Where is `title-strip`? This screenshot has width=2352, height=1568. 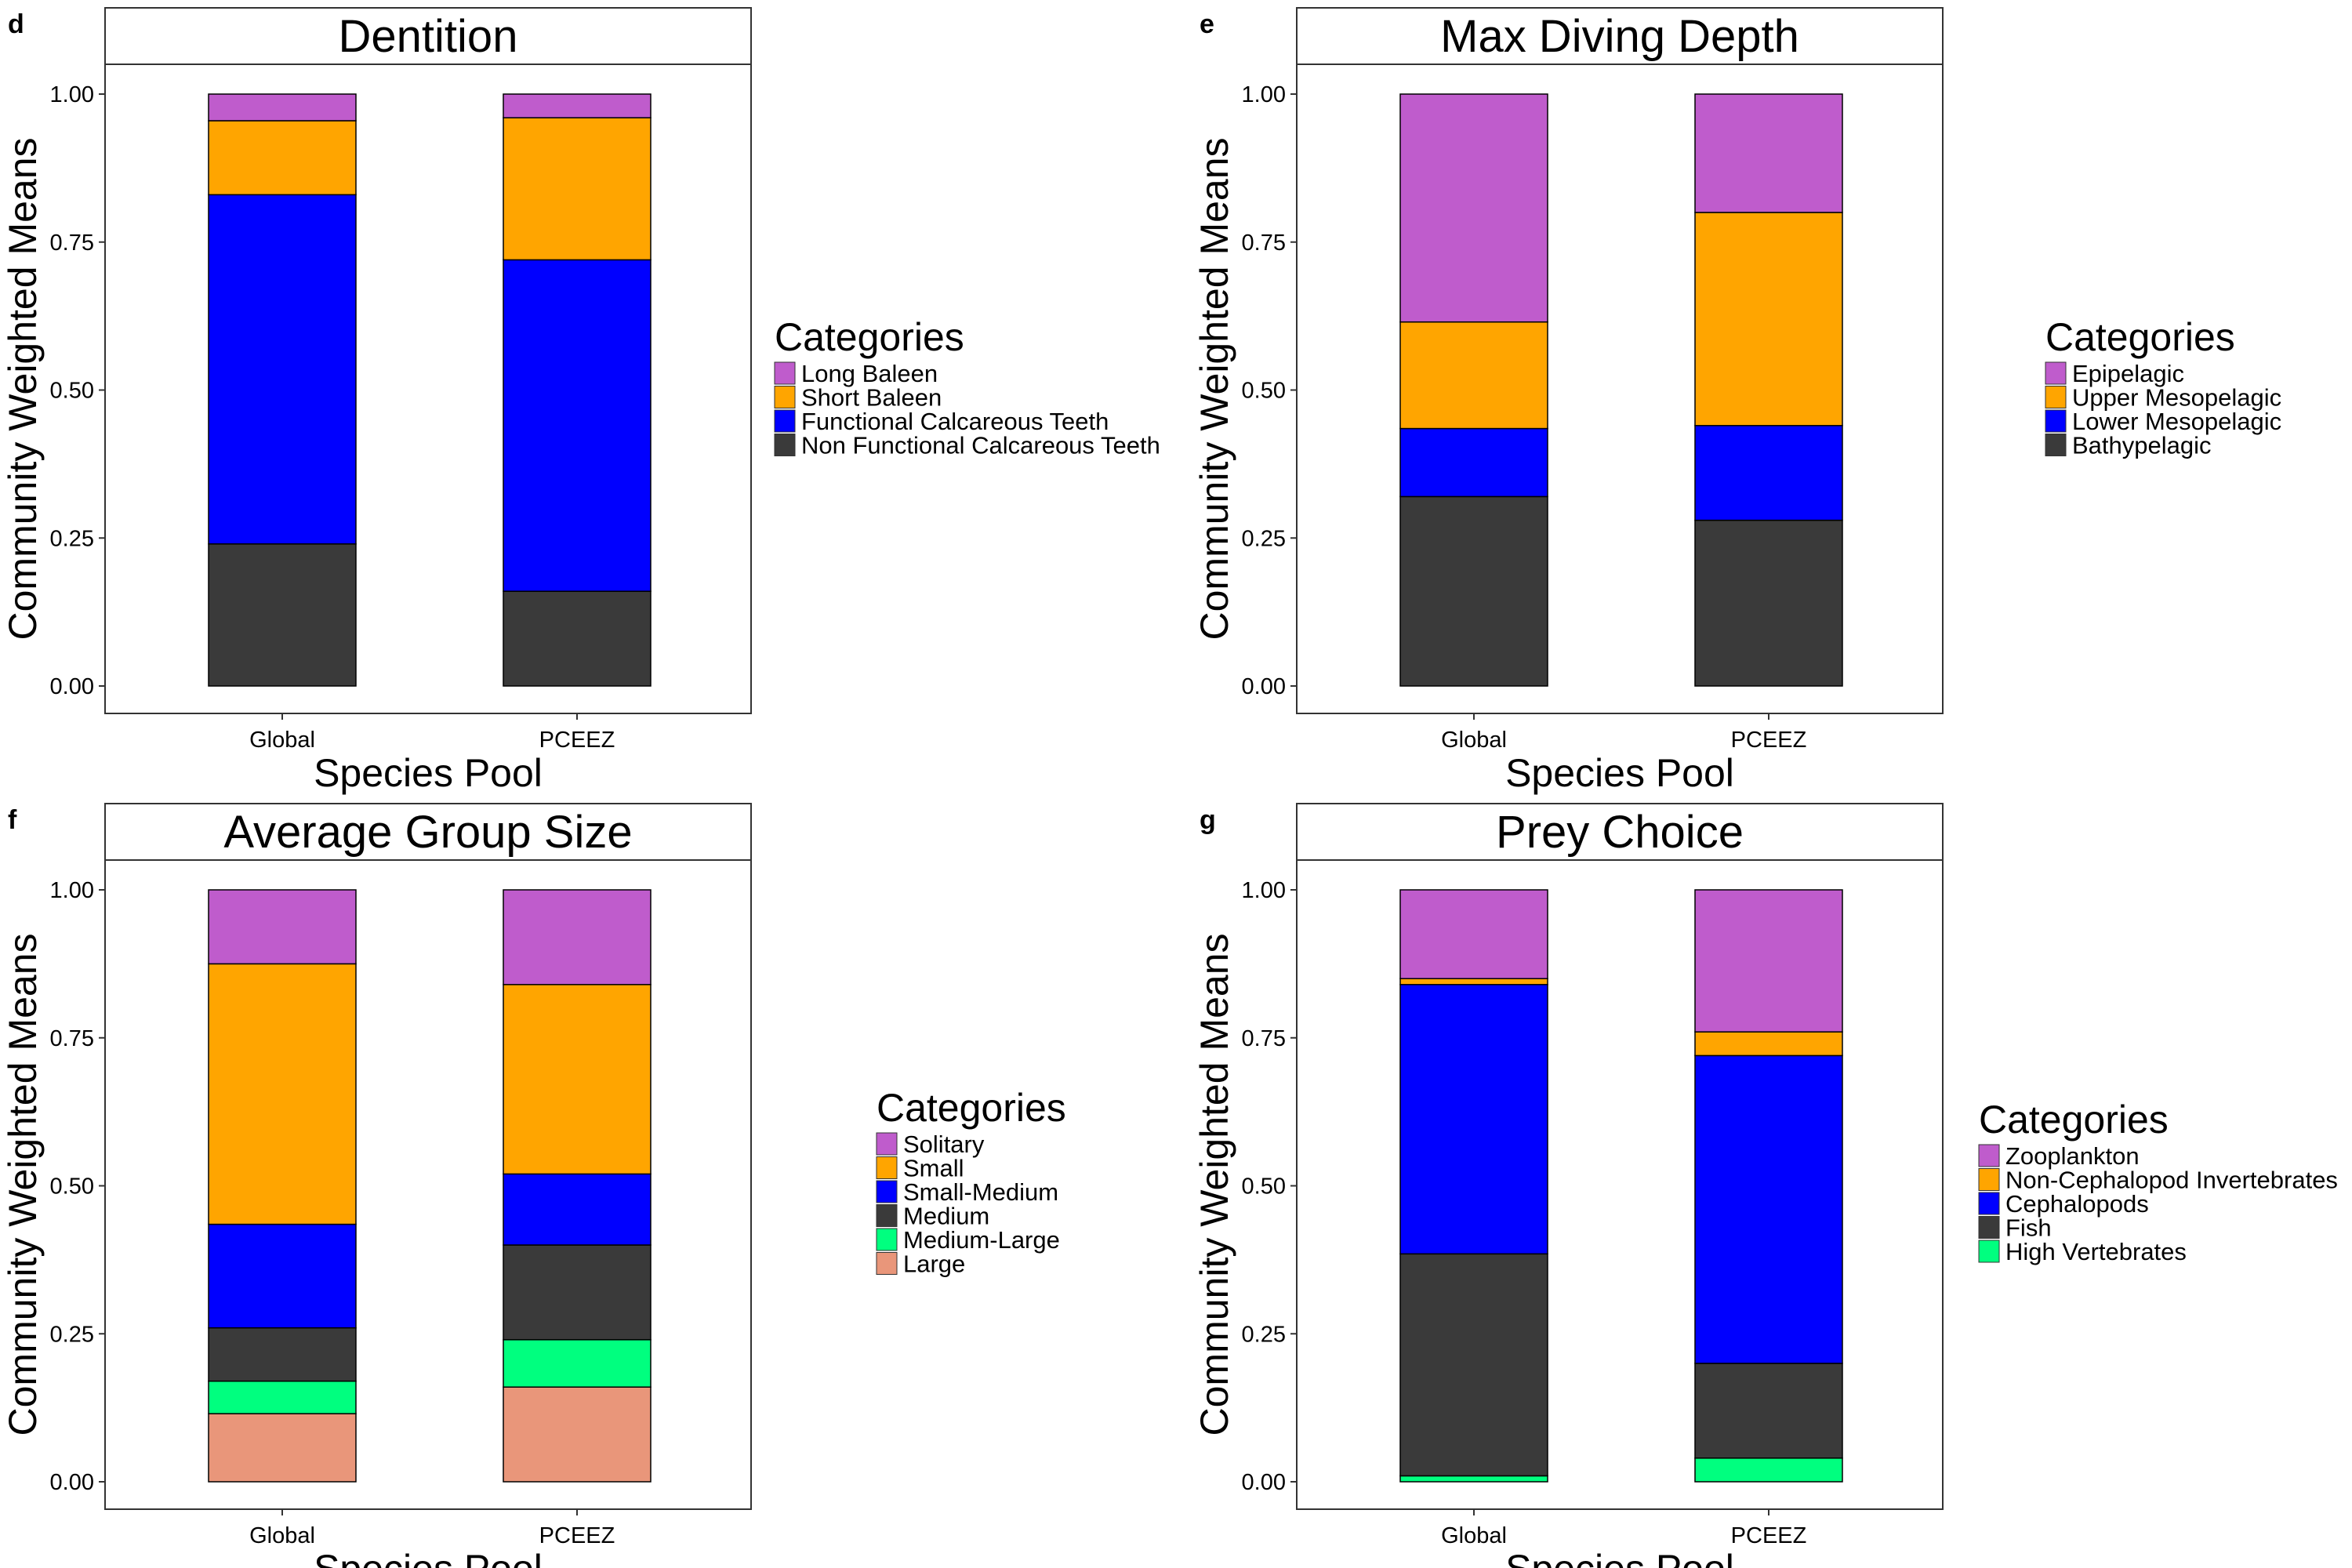 title-strip is located at coordinates (428, 36).